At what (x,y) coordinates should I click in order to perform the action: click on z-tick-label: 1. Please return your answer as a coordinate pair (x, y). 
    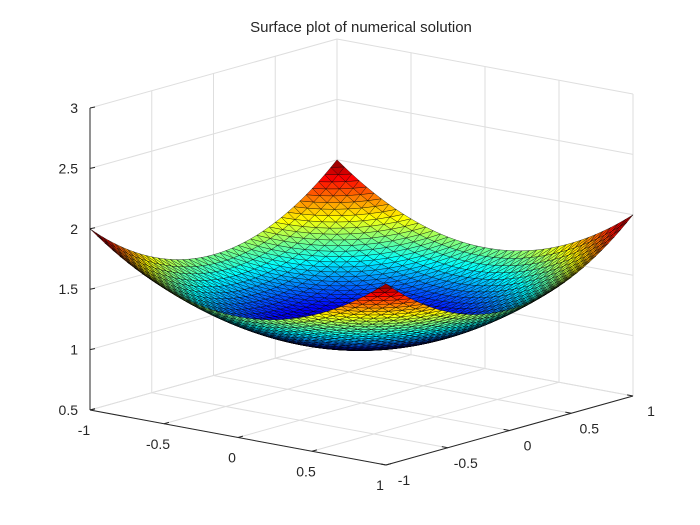
    Looking at the image, I should click on (74, 350).